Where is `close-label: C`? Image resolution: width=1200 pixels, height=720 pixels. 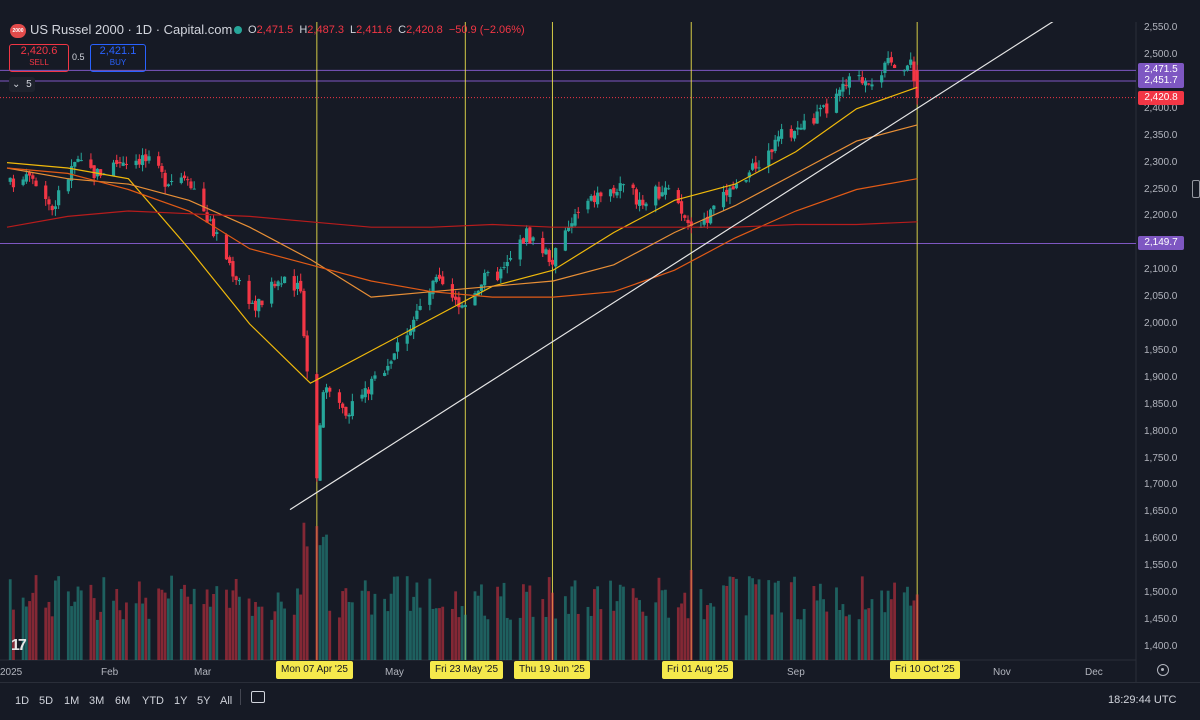
close-label: C is located at coordinates (402, 30).